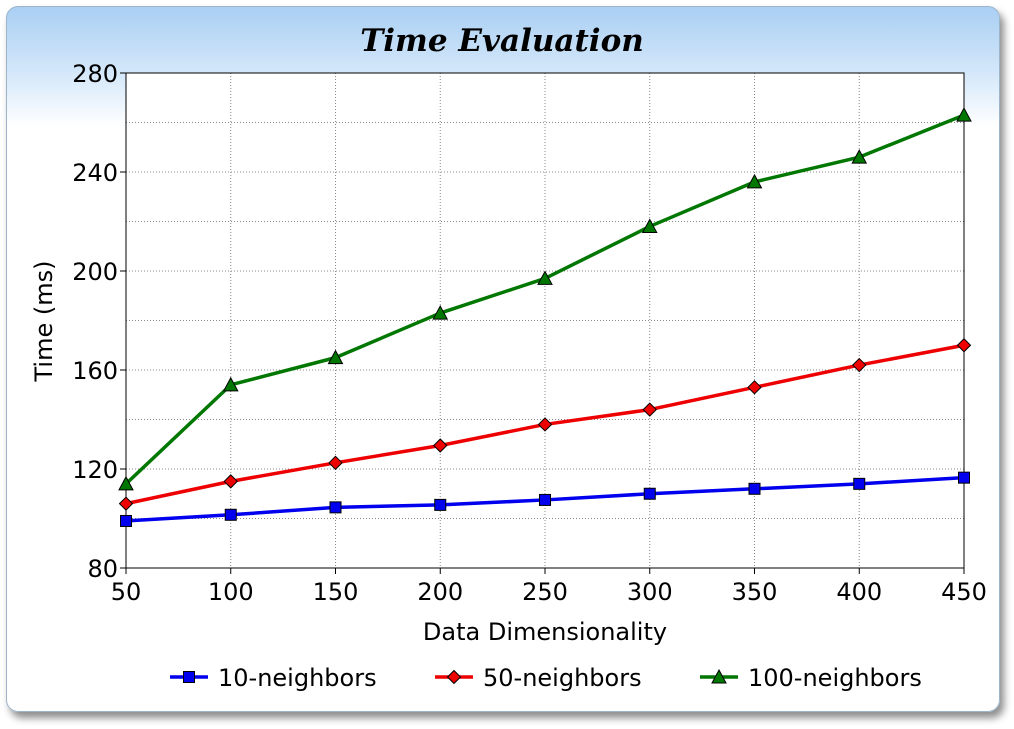 The image size is (1014, 729). I want to click on x-tick-label: 100, so click(231, 592).